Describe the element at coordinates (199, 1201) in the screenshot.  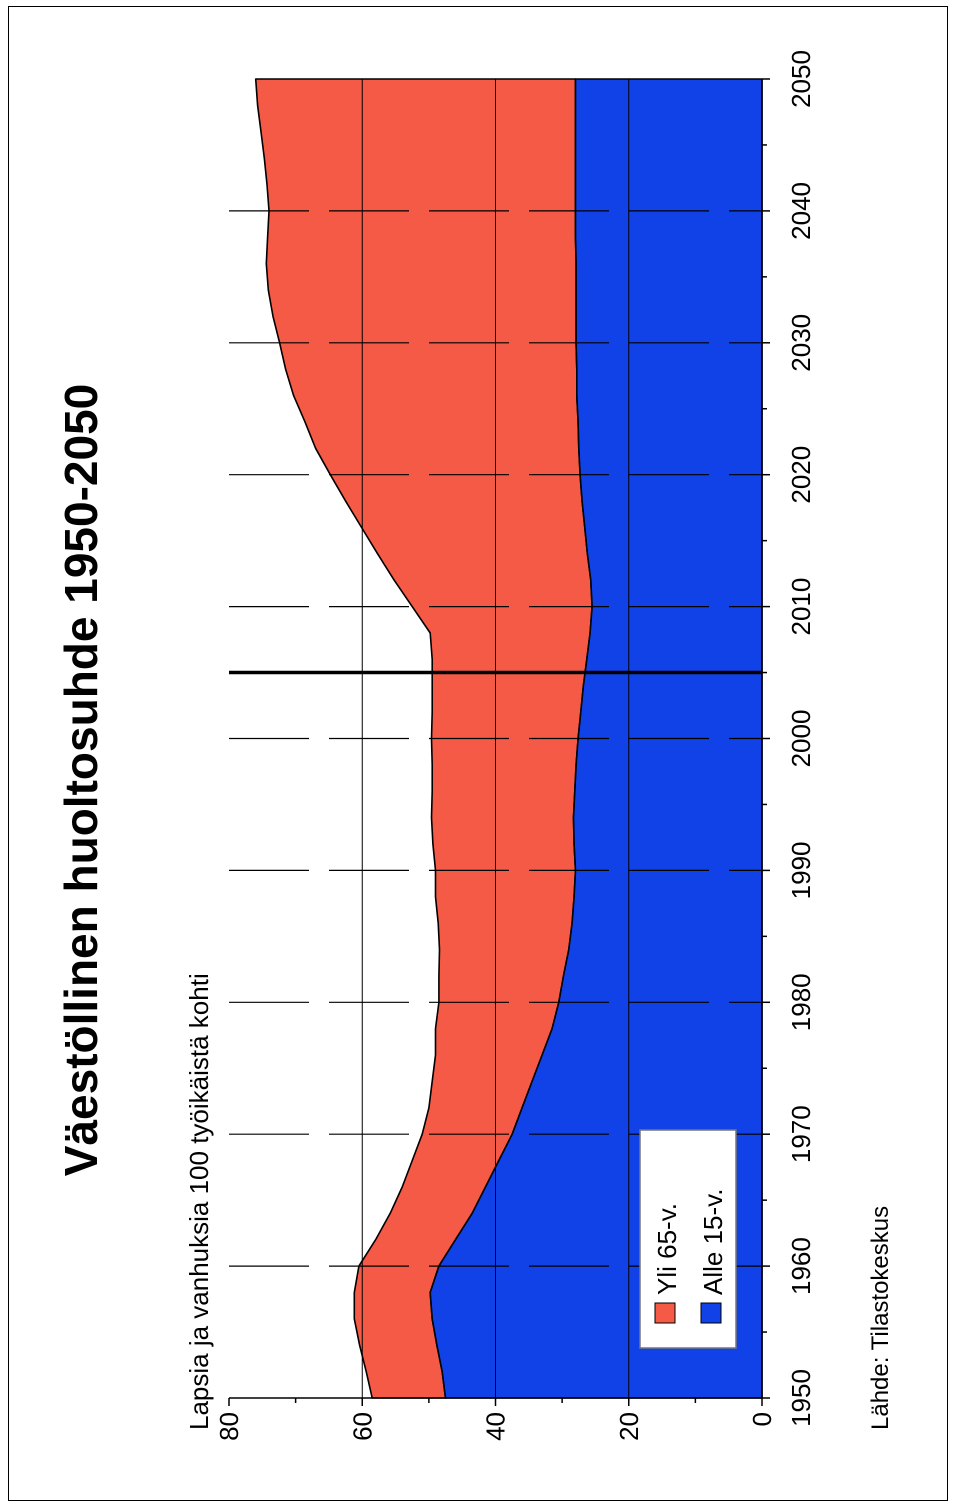
I see `y-axis-label: Lapsia ja vanhuksia 100 työikäistä kohti` at that location.